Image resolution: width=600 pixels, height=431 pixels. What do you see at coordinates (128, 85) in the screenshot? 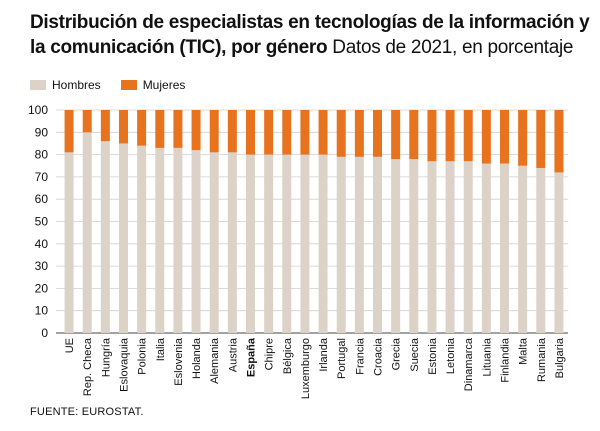
I see `legend-swatch-mujeres` at bounding box center [128, 85].